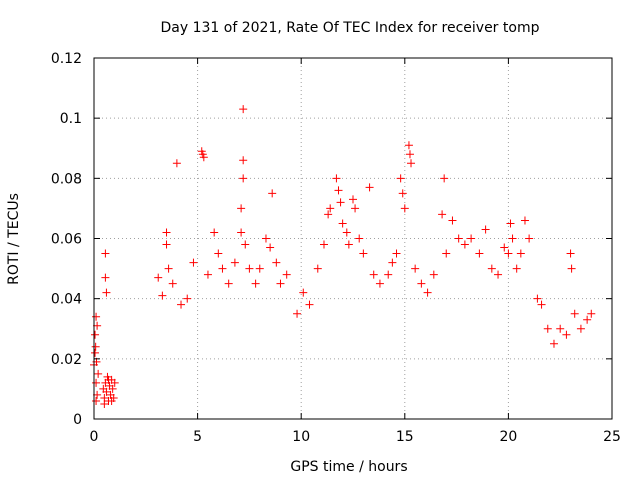 The width and height of the screenshot is (640, 485). I want to click on x-tick-label: 15, so click(405, 437).